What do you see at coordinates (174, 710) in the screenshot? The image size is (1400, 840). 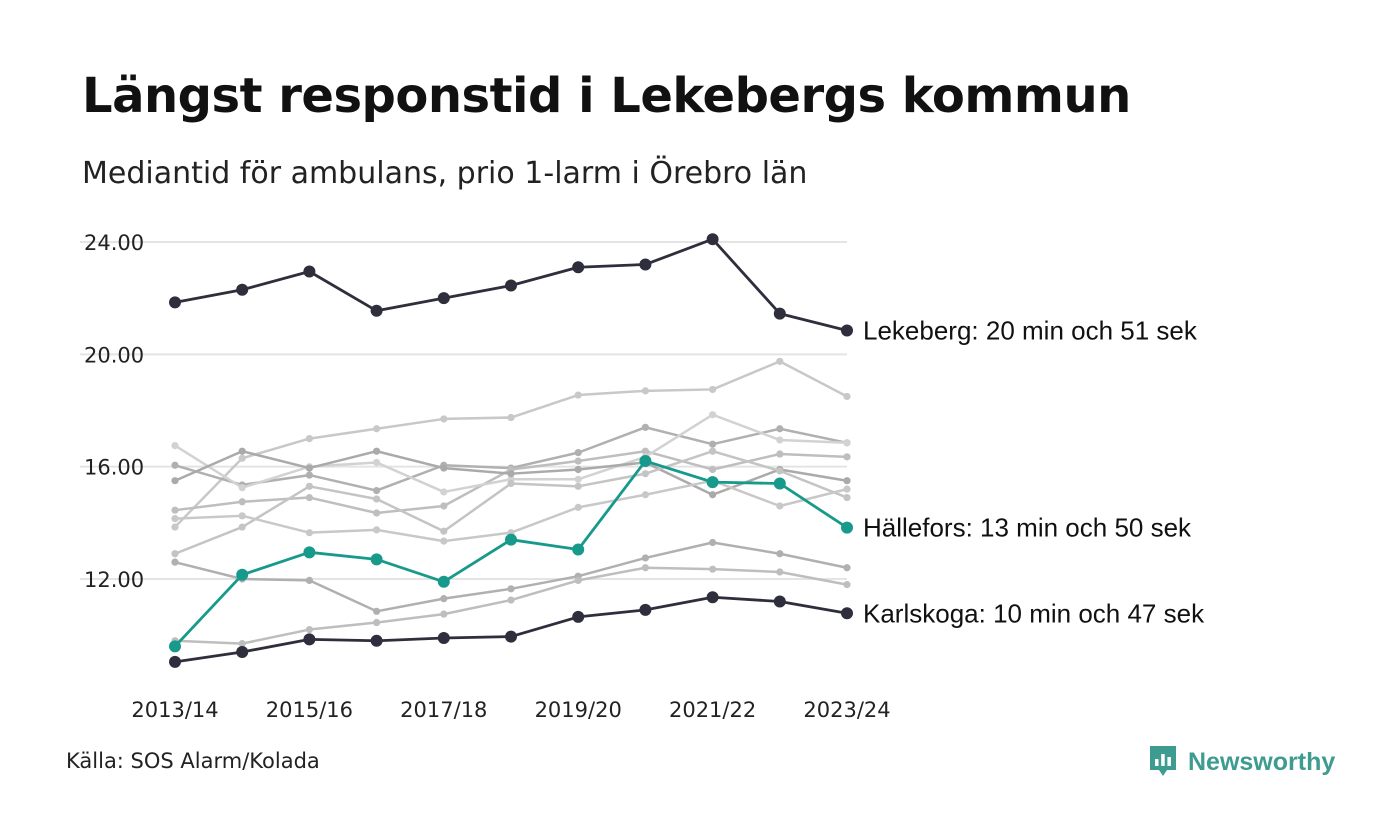 I see `x-tick-label: 2013/14` at bounding box center [174, 710].